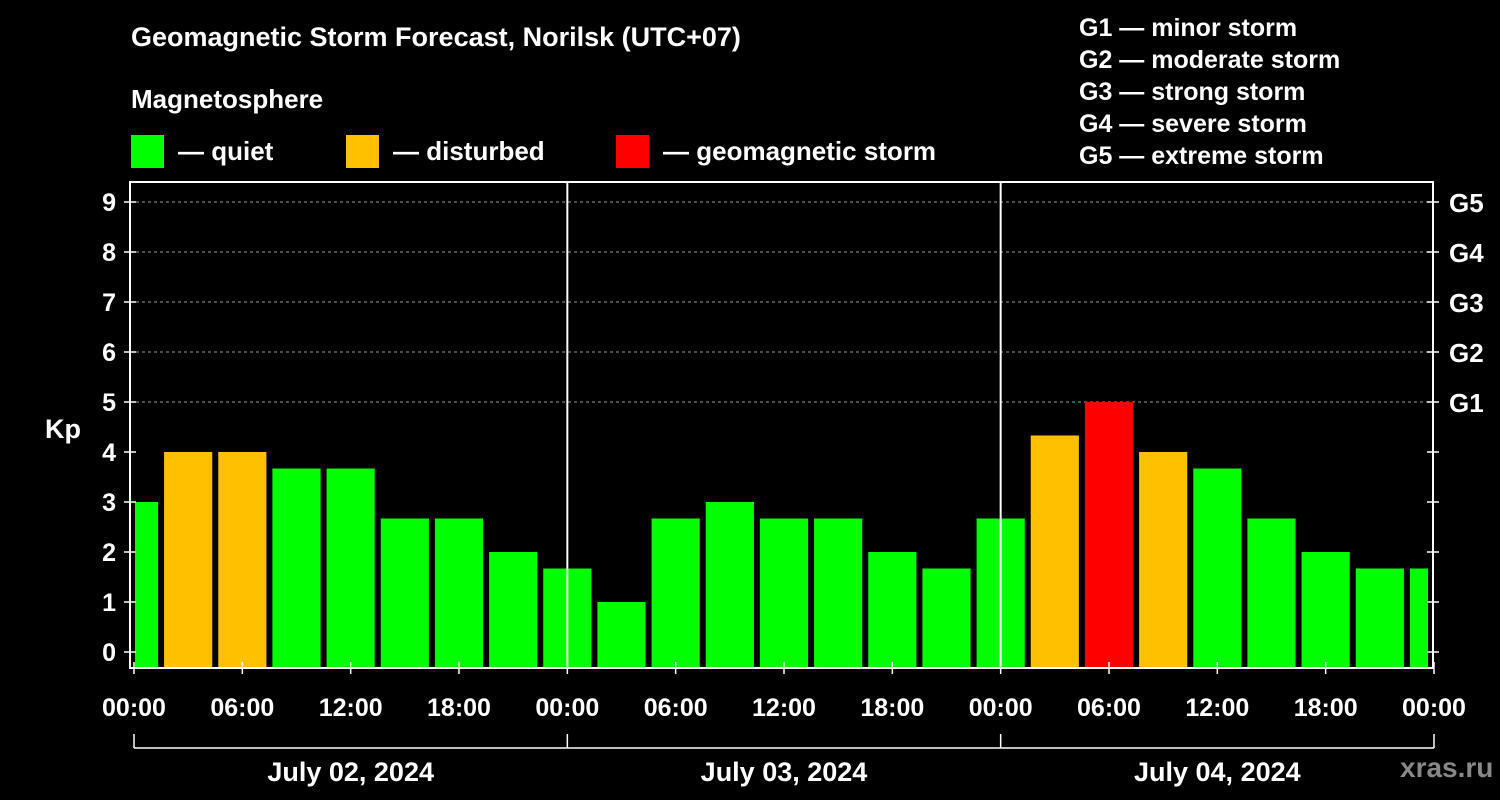  Describe the element at coordinates (1466, 303) in the screenshot. I see `g-level-label: G3` at that location.